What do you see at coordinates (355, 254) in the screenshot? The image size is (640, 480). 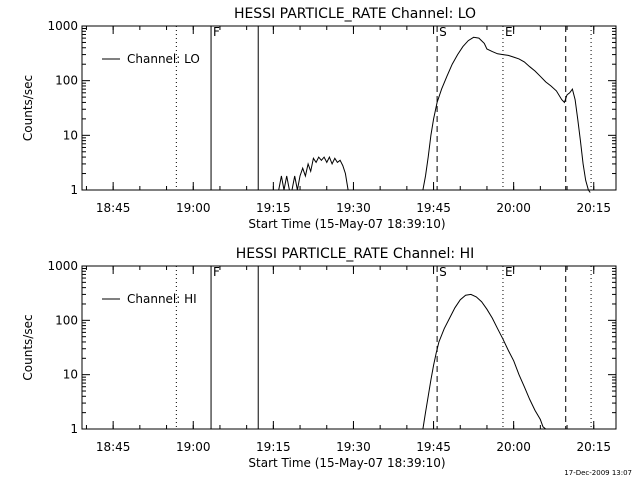 I see `chart-title: HESSI PARTICLE_RATE Channel: HI` at bounding box center [355, 254].